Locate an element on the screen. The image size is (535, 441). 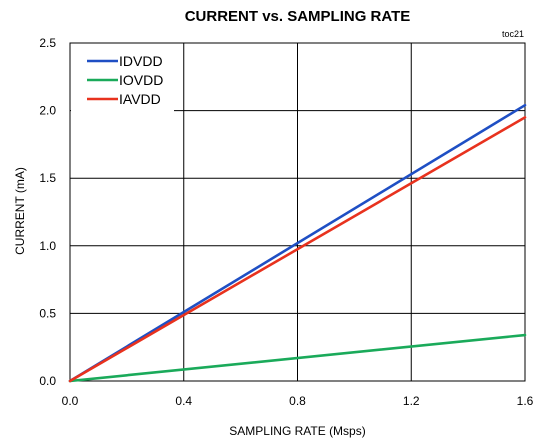
x-axis-label: SAMPLING RATE (Msps) is located at coordinates (297, 431).